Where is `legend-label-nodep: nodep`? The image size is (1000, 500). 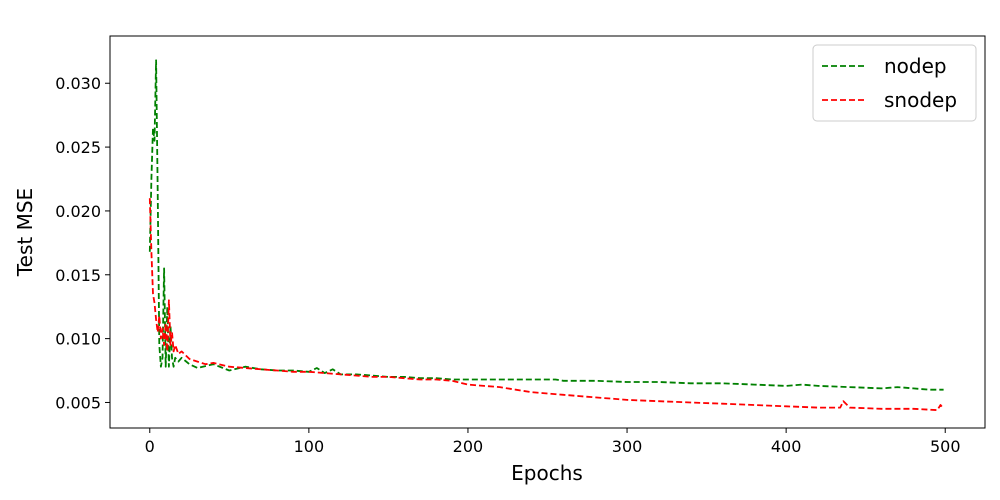
legend-label-nodep: nodep is located at coordinates (915, 66).